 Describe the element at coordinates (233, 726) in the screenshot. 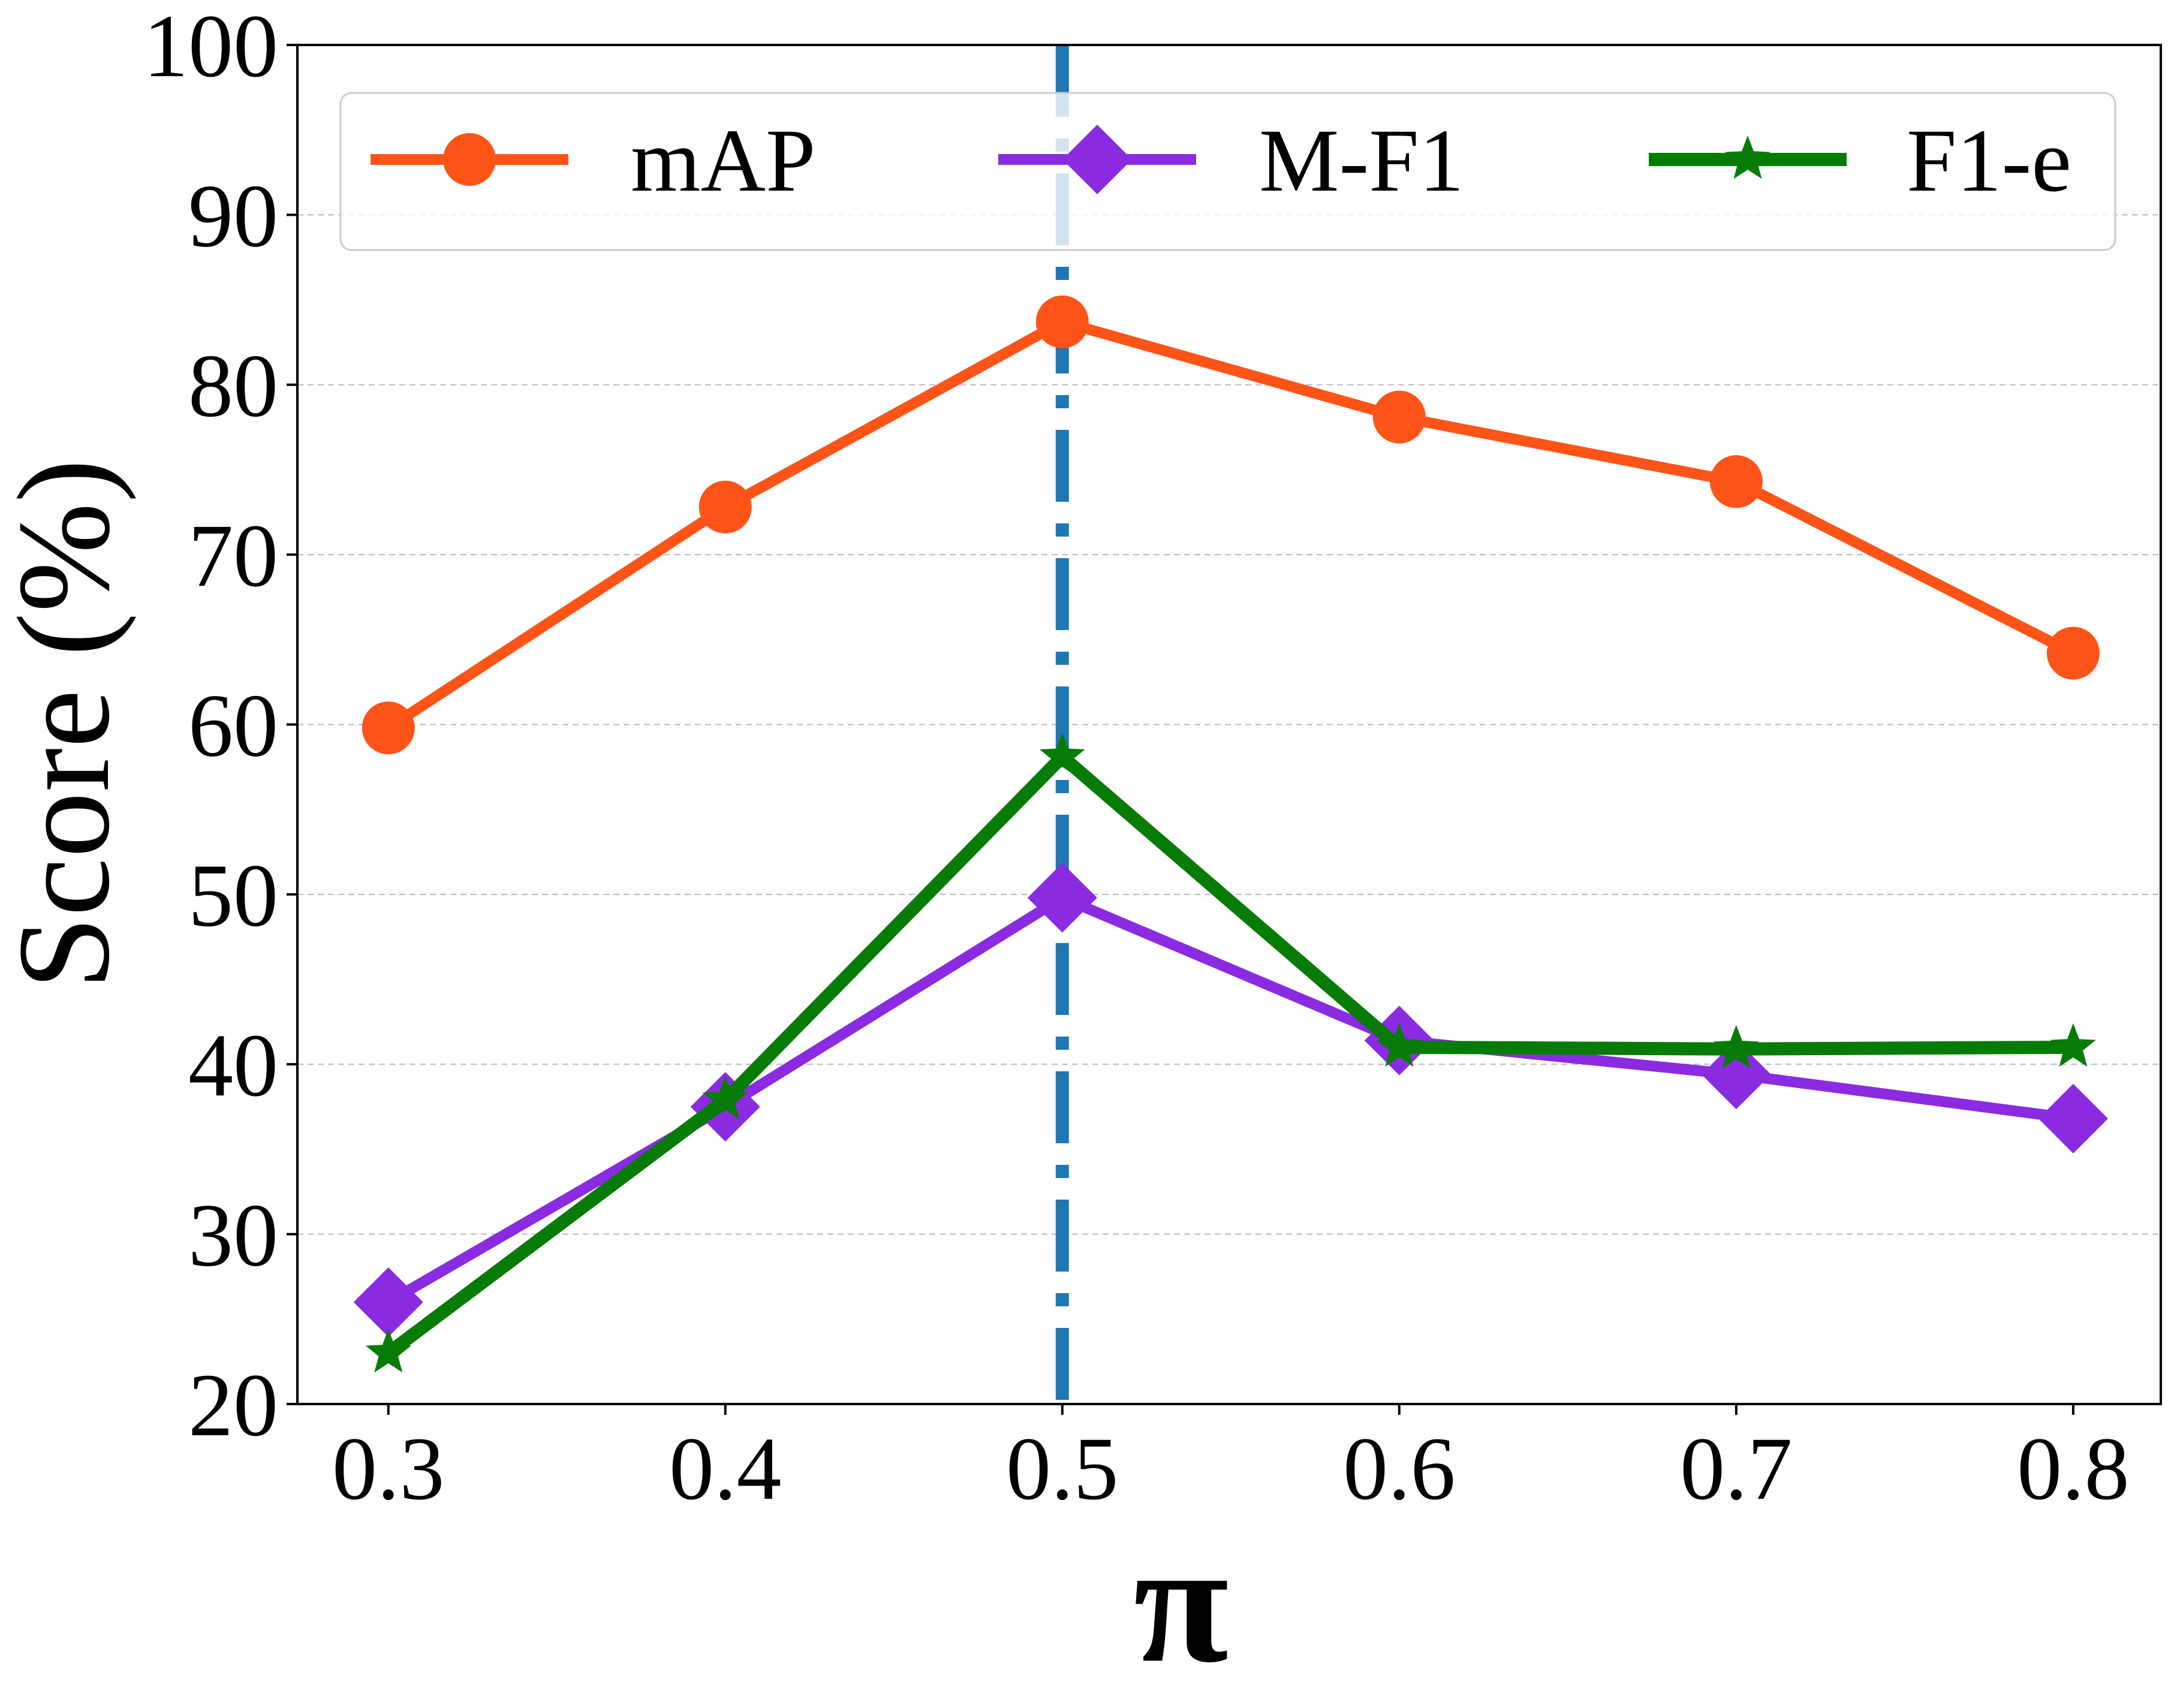

I see `y-tick-label: 60` at that location.